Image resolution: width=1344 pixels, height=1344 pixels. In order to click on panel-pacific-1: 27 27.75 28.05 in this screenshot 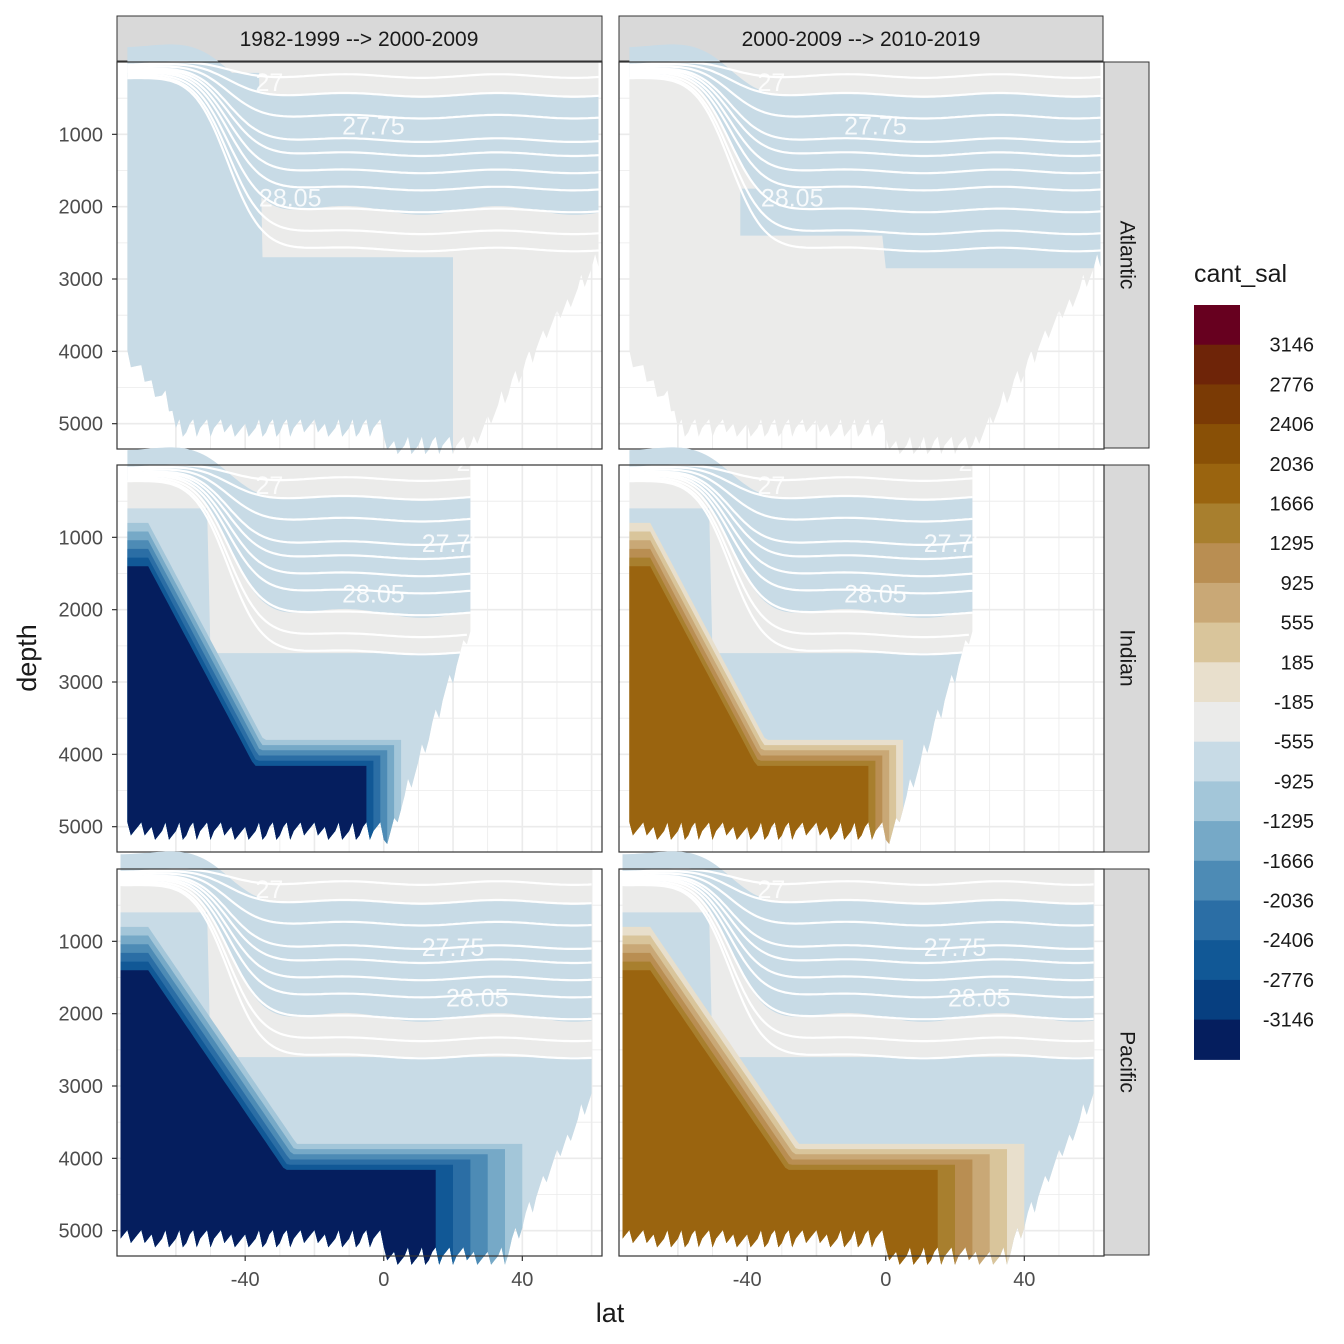, I will do `click(359, 1058)`.